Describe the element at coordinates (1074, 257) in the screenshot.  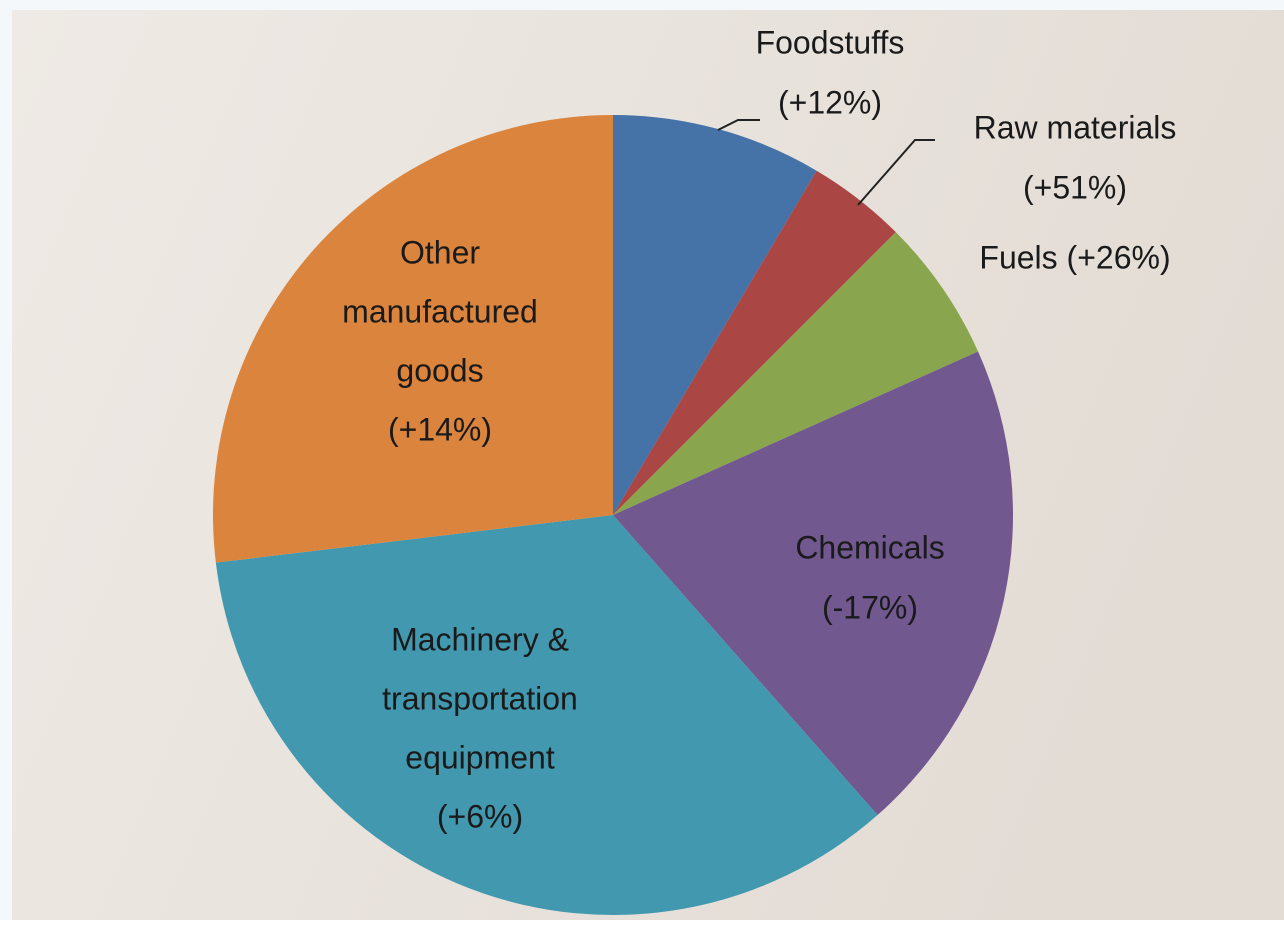
I see `slice-label: Fuels (+26%)` at that location.